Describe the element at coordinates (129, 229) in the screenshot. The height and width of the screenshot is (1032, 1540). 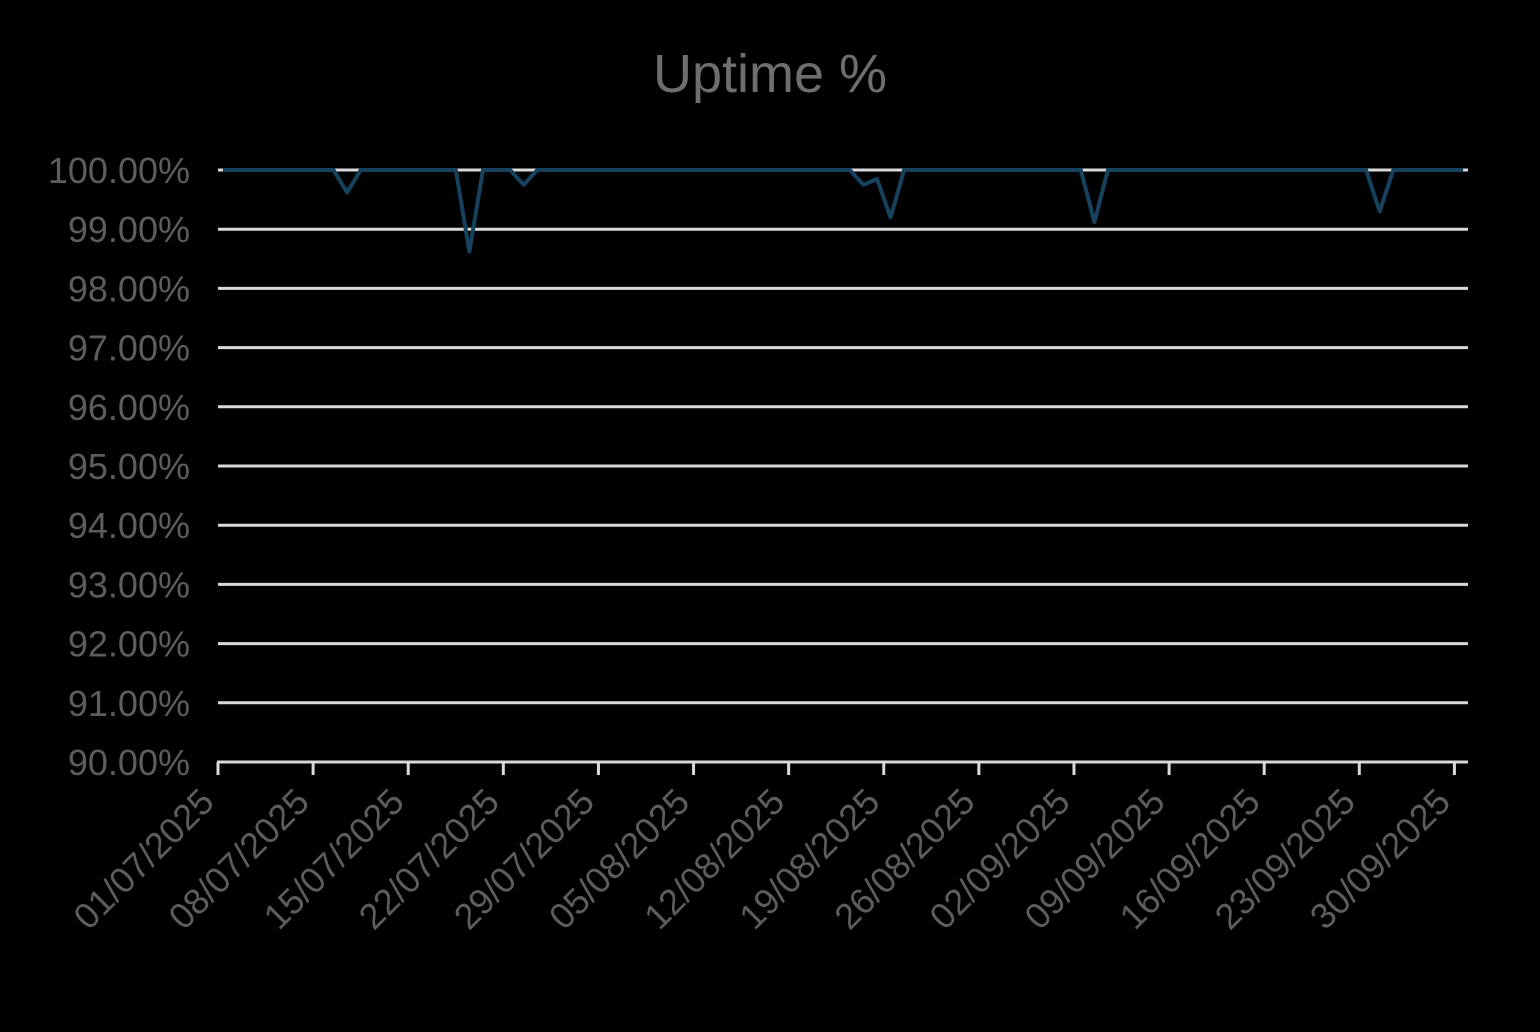
I see `y-tick-label: 99.00%` at that location.